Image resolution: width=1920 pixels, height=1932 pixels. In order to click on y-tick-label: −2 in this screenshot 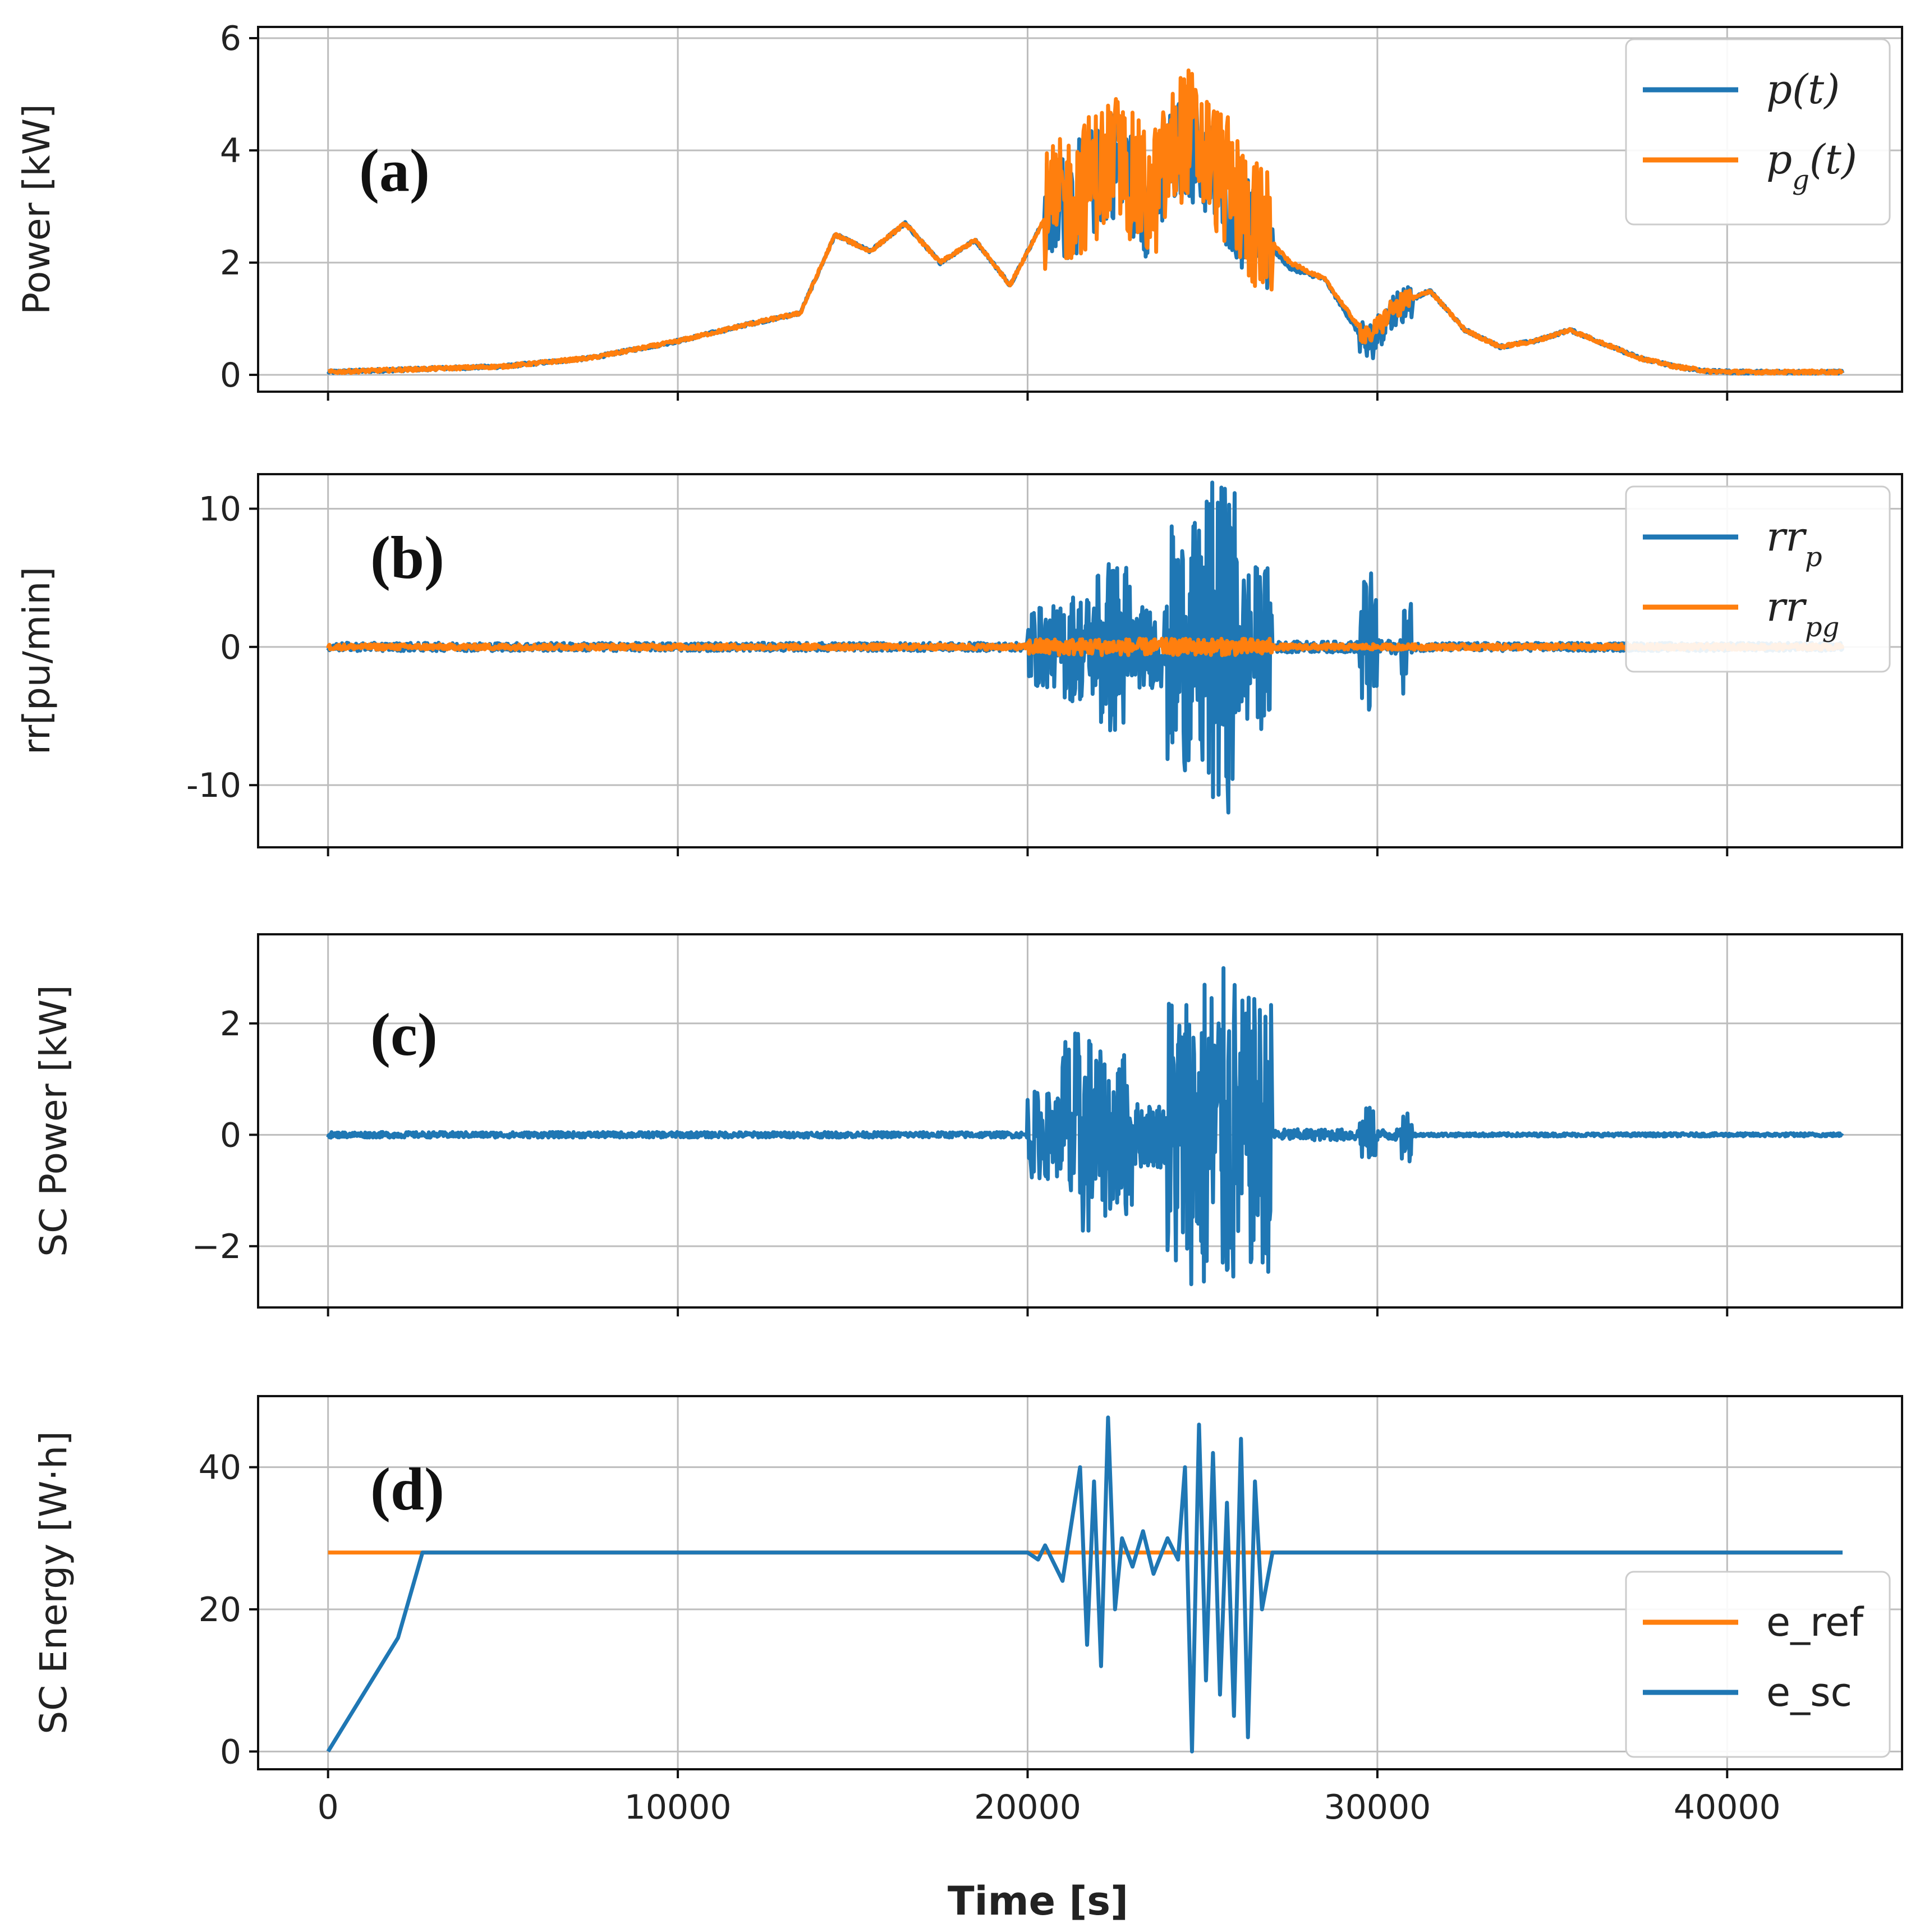, I will do `click(216, 1246)`.